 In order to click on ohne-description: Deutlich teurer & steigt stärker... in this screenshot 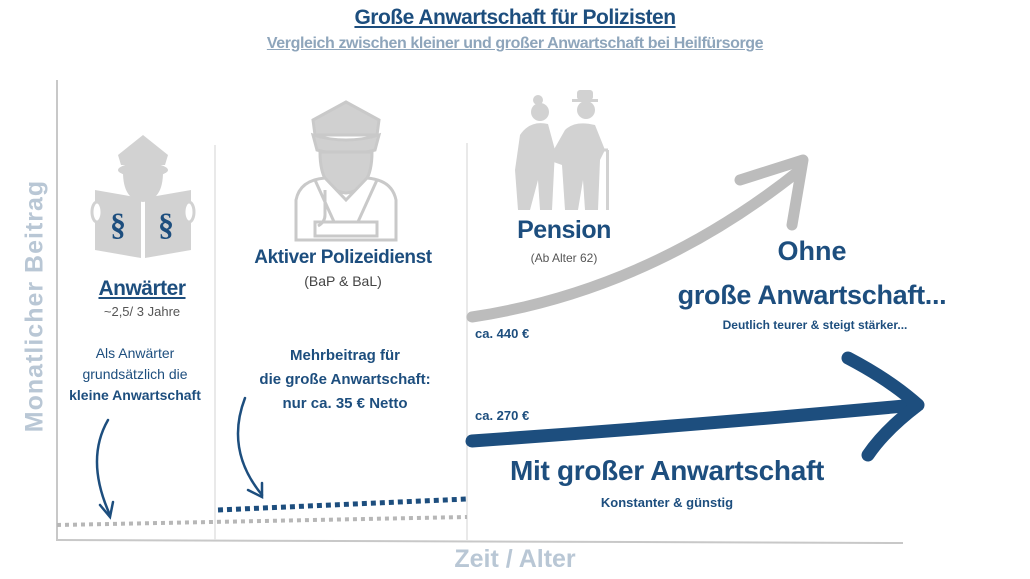, I will do `click(815, 325)`.